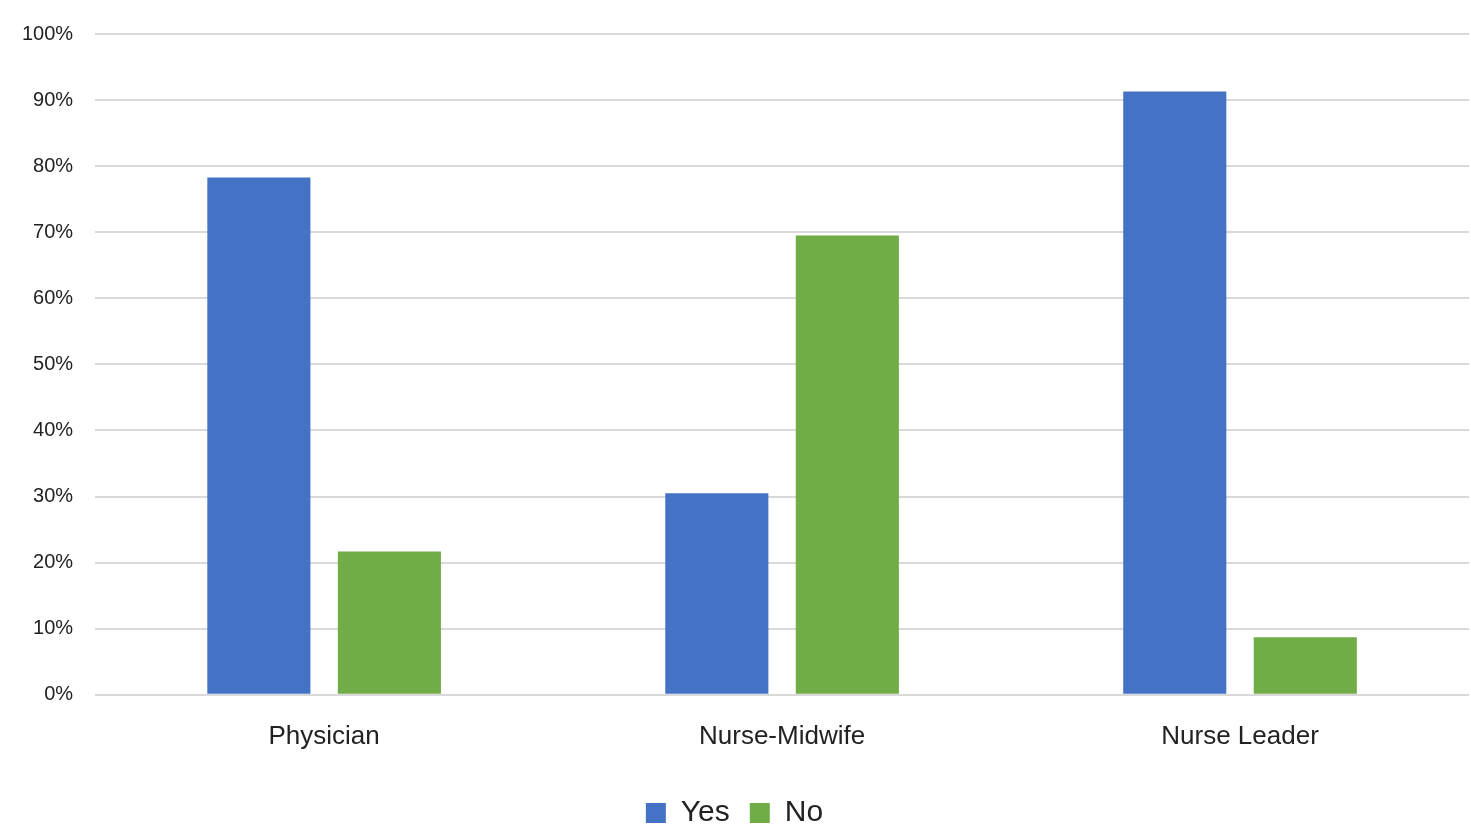  Describe the element at coordinates (53, 627) in the screenshot. I see `y-tick-label: 10%` at that location.